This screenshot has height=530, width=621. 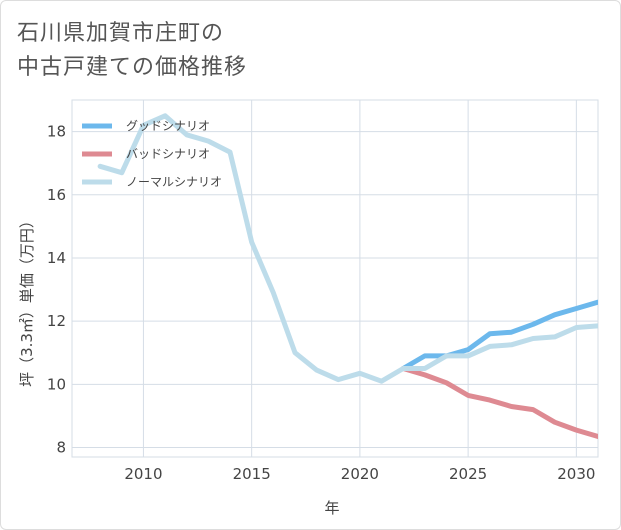 What do you see at coordinates (56, 258) in the screenshot?
I see `y-tick-label: 14` at bounding box center [56, 258].